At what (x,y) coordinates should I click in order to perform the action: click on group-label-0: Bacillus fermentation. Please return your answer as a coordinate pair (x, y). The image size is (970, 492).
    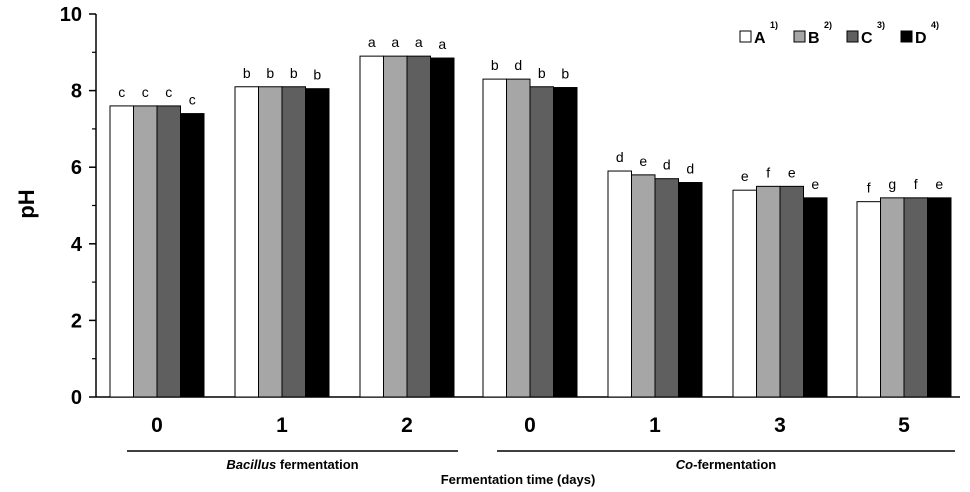
    Looking at the image, I should click on (292, 464).